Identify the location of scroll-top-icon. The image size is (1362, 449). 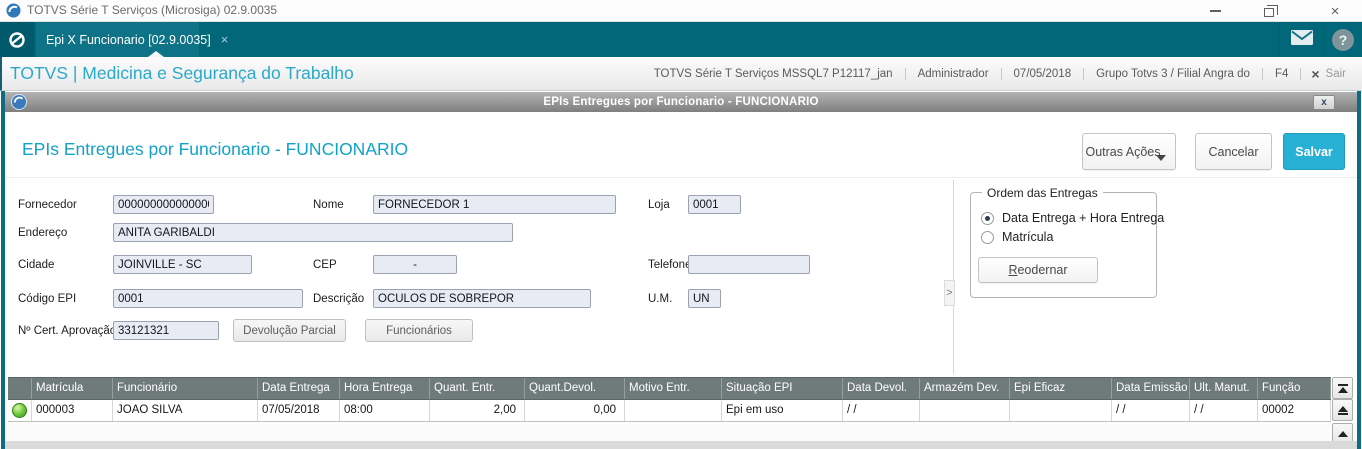
(1342, 384).